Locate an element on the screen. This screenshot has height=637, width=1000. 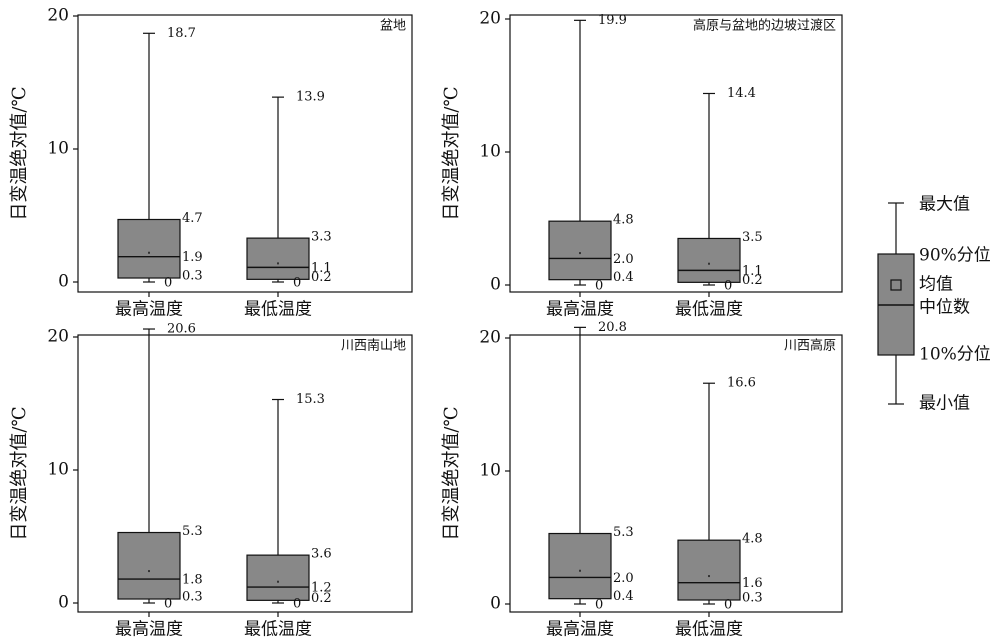
p90-label: 3.5 is located at coordinates (752, 237).